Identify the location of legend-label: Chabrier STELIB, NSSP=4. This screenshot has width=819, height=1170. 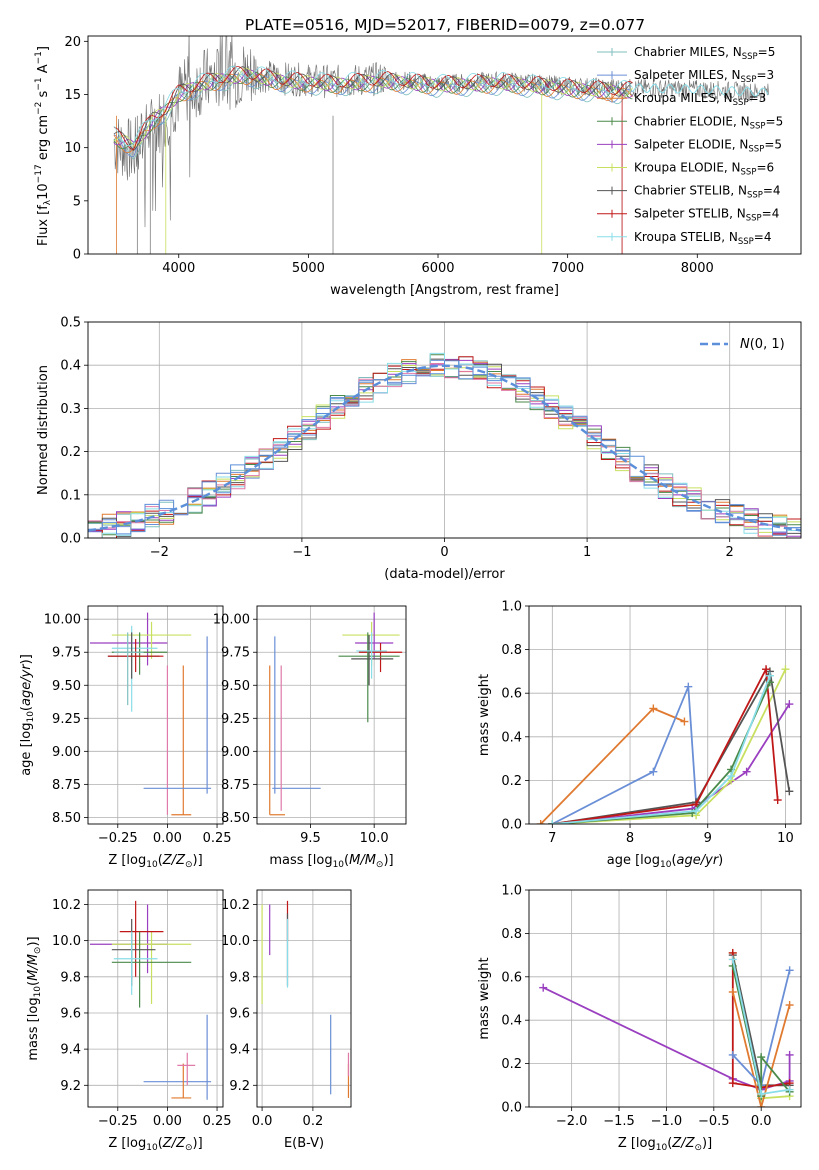
(707, 192).